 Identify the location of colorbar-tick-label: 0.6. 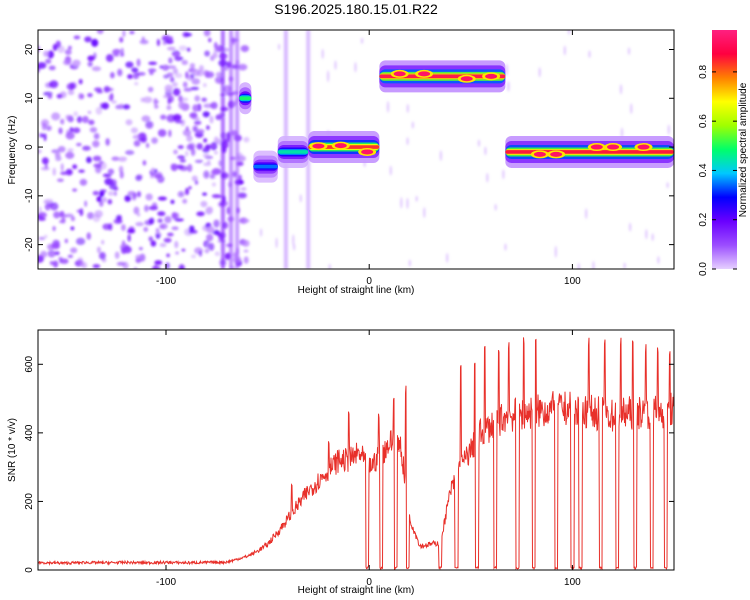
(703, 121).